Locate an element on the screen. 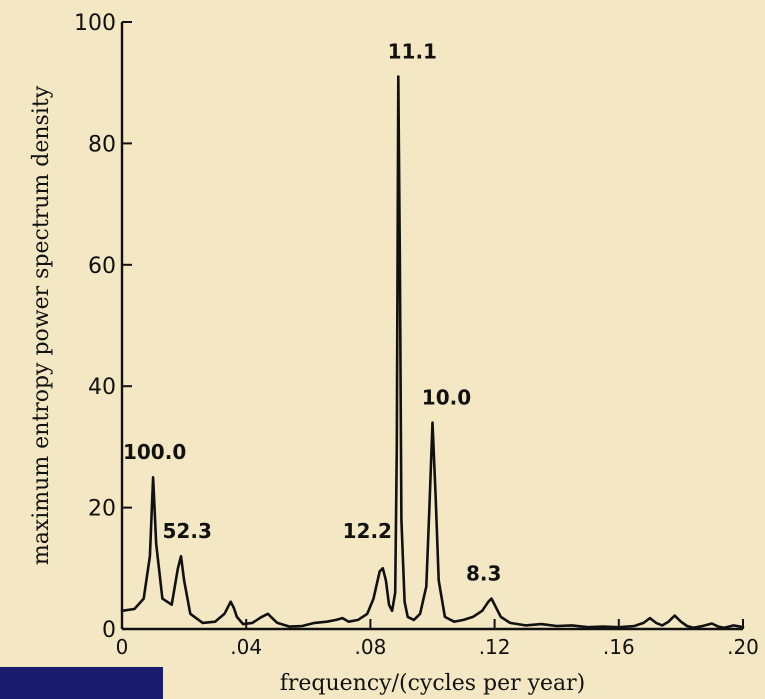 The image size is (765, 699). y-tick-label: 60 is located at coordinates (102, 266).